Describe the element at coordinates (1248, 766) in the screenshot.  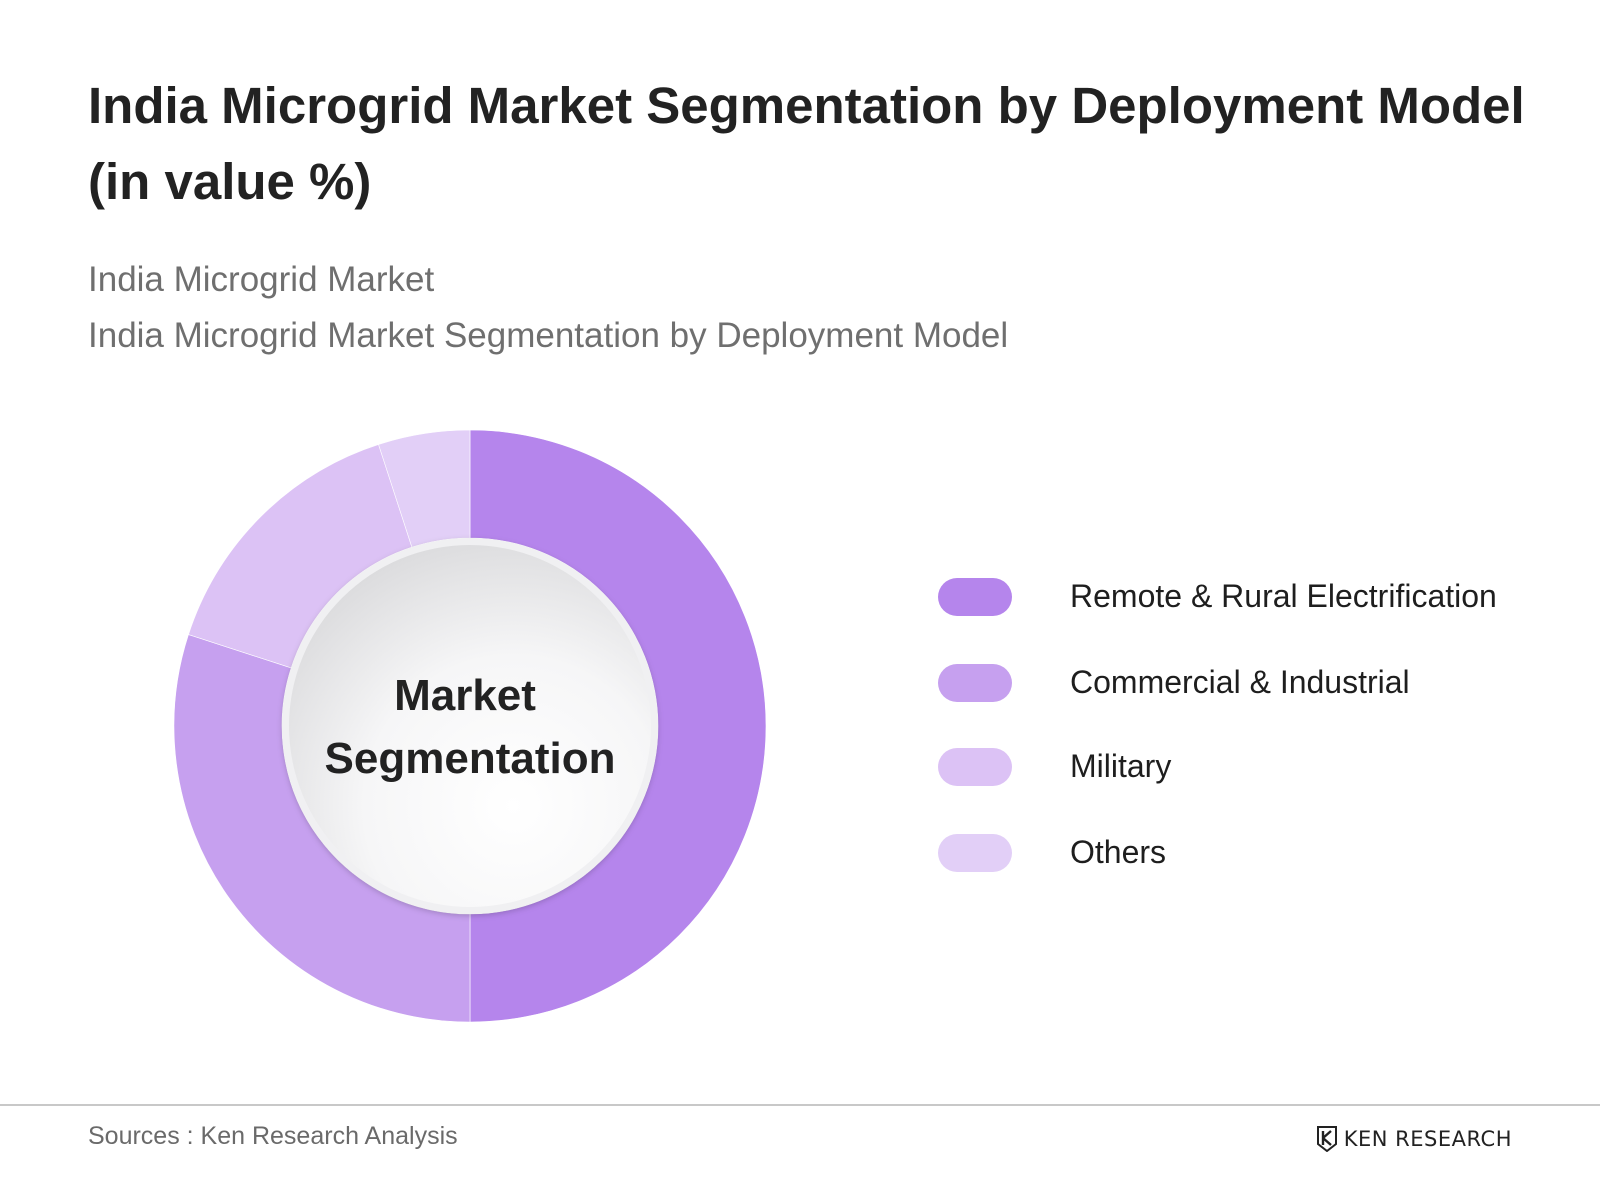
I see `legend-item-military: Military` at that location.